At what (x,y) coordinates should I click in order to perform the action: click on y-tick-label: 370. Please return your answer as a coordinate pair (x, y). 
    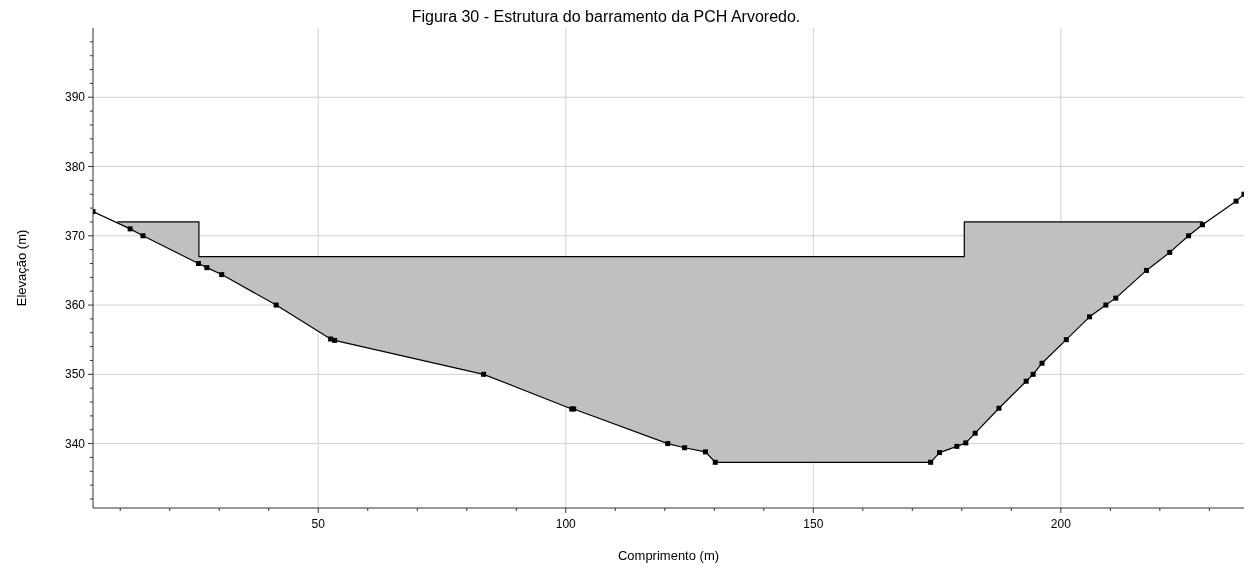
    Looking at the image, I should click on (75, 235).